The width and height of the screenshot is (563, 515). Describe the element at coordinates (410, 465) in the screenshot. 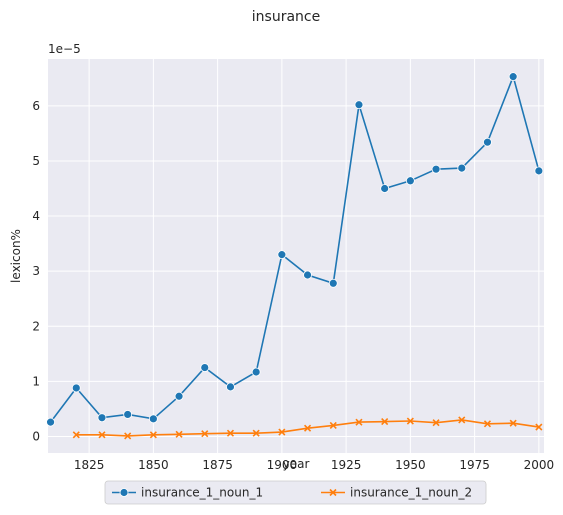

I see `x-tick-label: 1950` at that location.